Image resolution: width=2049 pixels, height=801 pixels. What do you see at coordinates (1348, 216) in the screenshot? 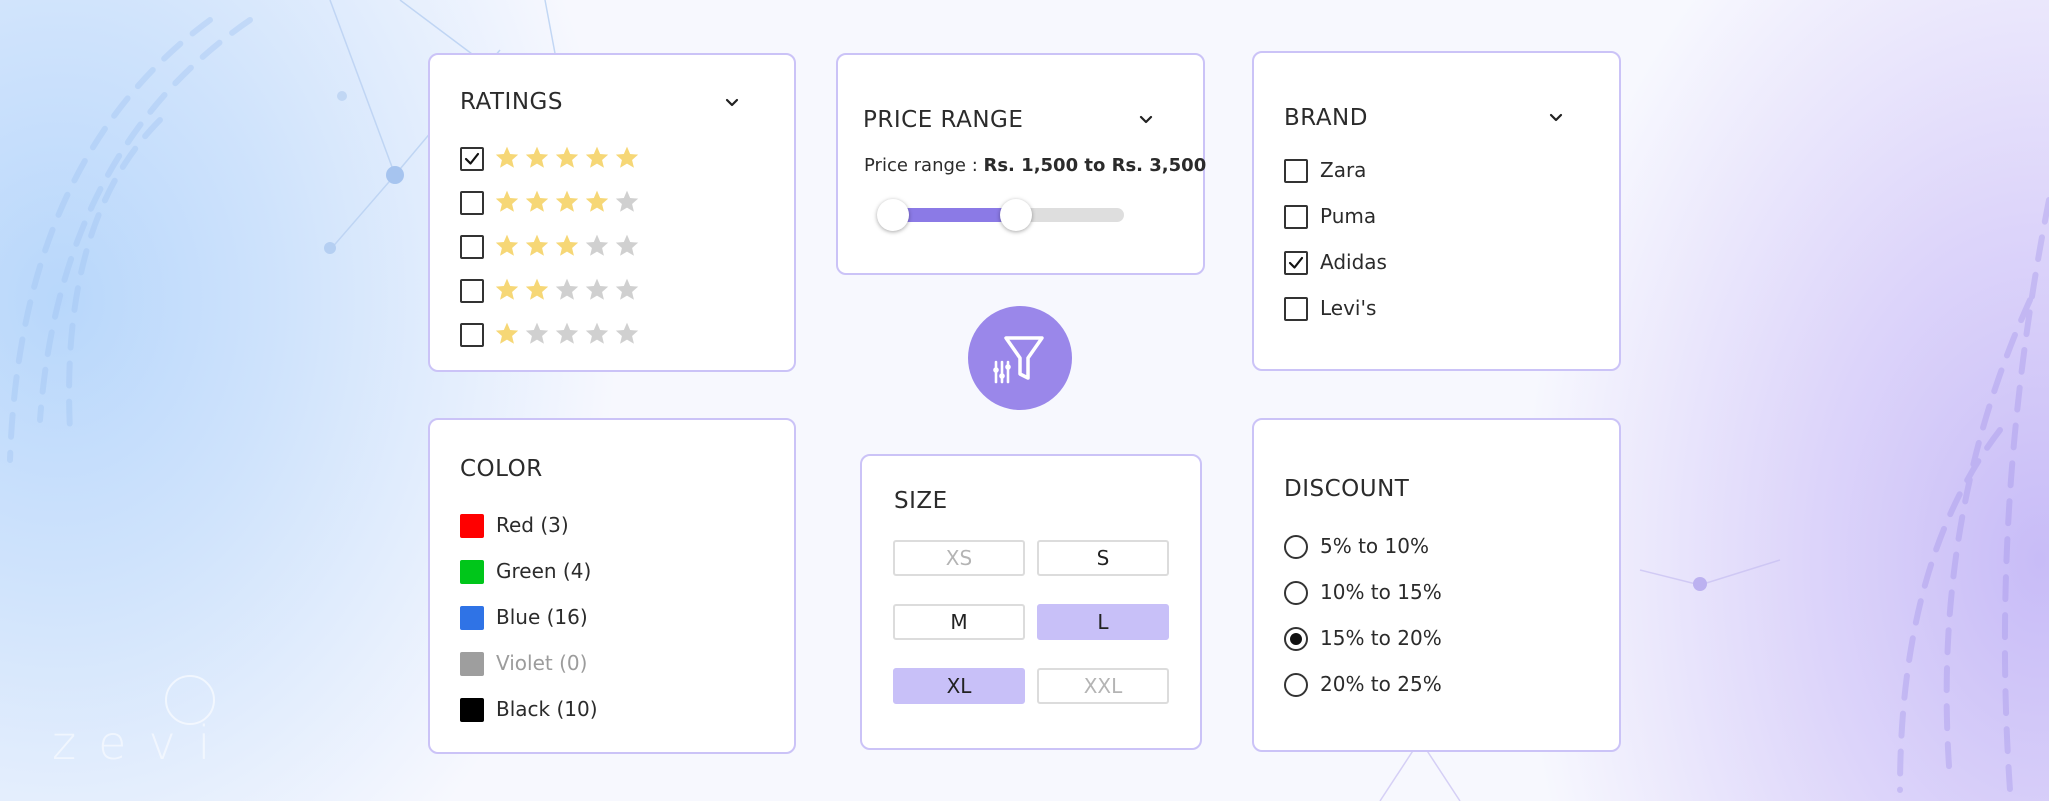
I see `brand-label: Puma` at bounding box center [1348, 216].